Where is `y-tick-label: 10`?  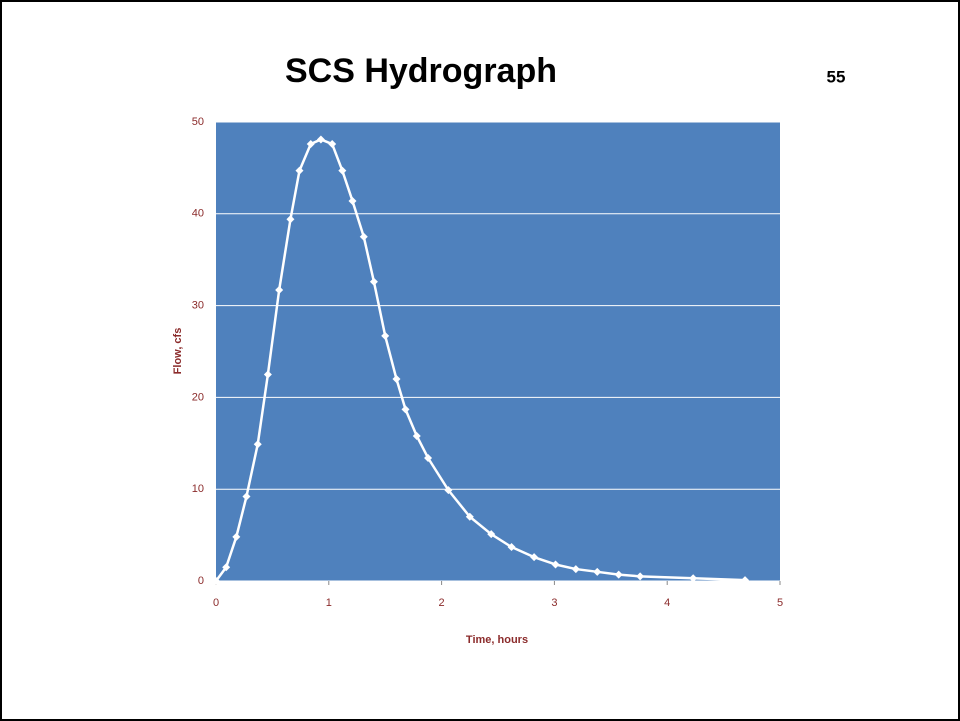
y-tick-label: 10 is located at coordinates (198, 489).